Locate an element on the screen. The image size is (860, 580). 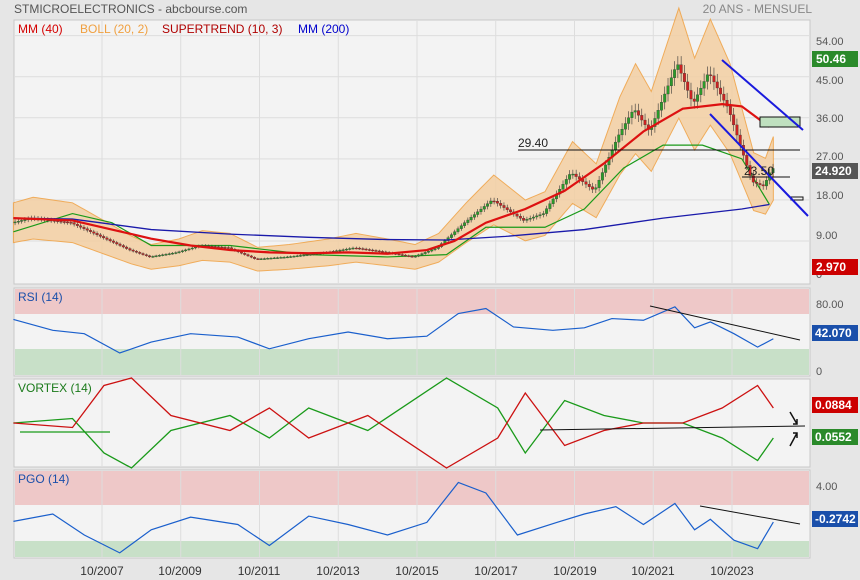
last-price-badge-bg is located at coordinates (835, 171).